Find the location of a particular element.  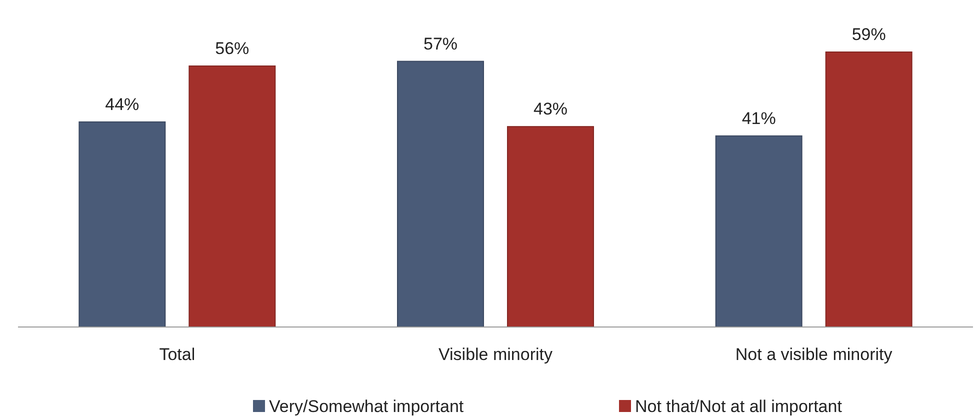

x-tick-label: Visible minority is located at coordinates (495, 354).